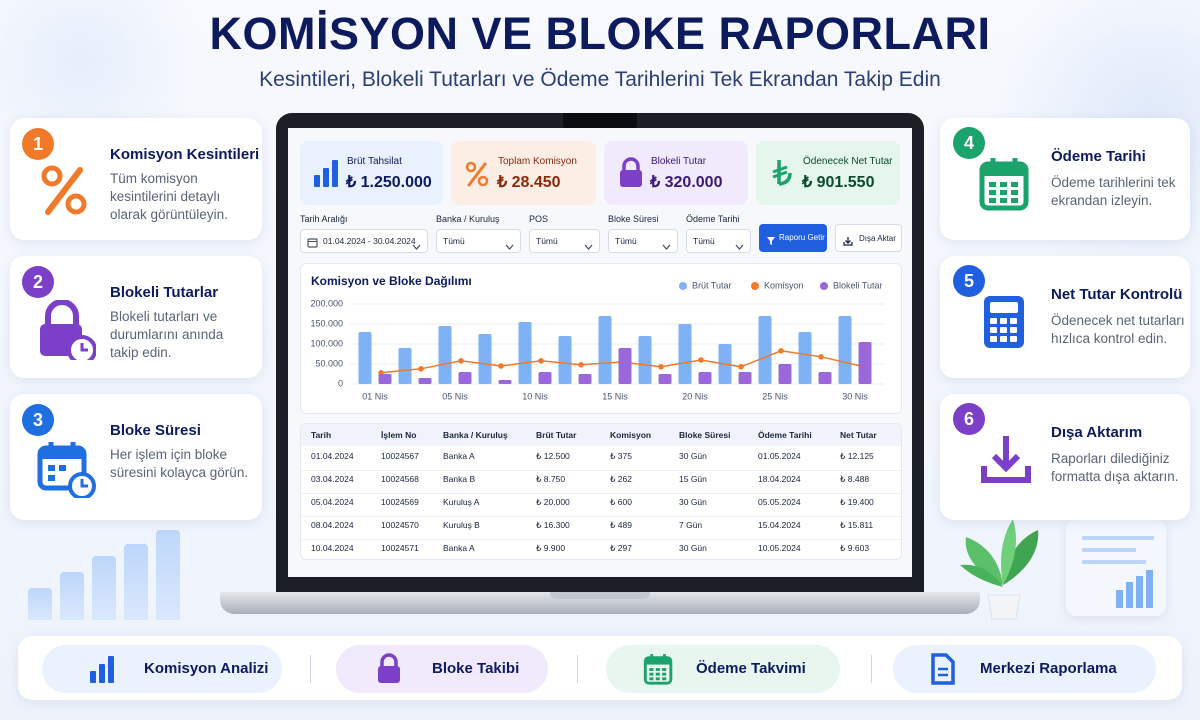 The width and height of the screenshot is (1200, 720). Describe the element at coordinates (779, 548) in the screenshot. I see `table-cell: 10.05.2024` at that location.